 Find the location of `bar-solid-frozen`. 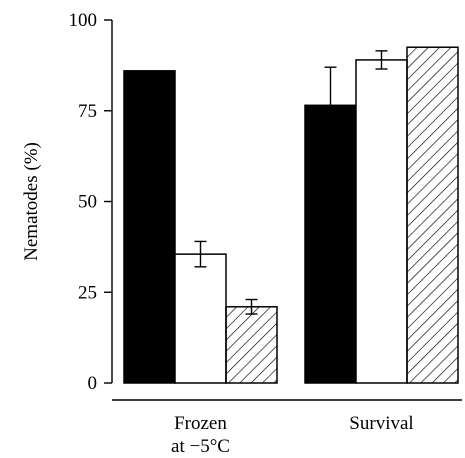

bar-solid-frozen is located at coordinates (149, 227).